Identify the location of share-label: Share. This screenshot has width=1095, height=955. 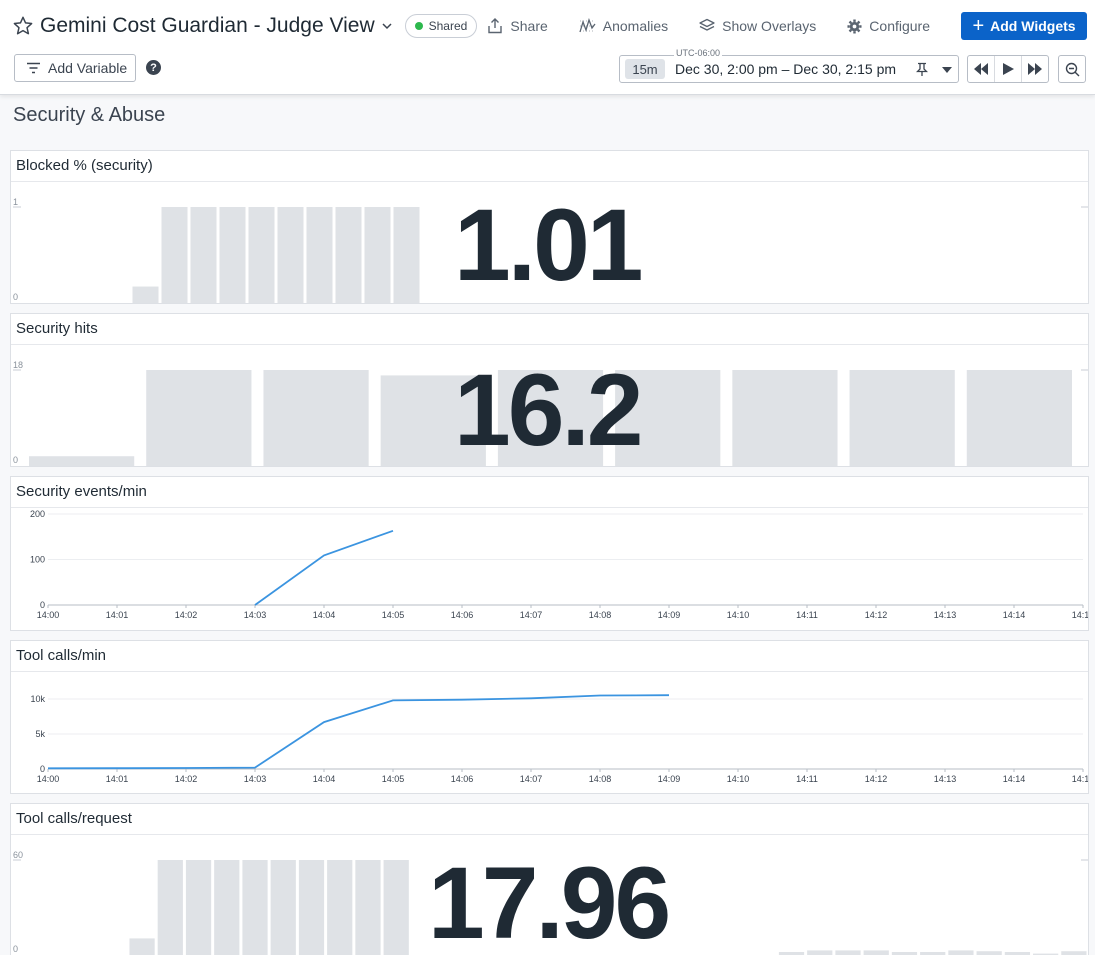
(529, 26).